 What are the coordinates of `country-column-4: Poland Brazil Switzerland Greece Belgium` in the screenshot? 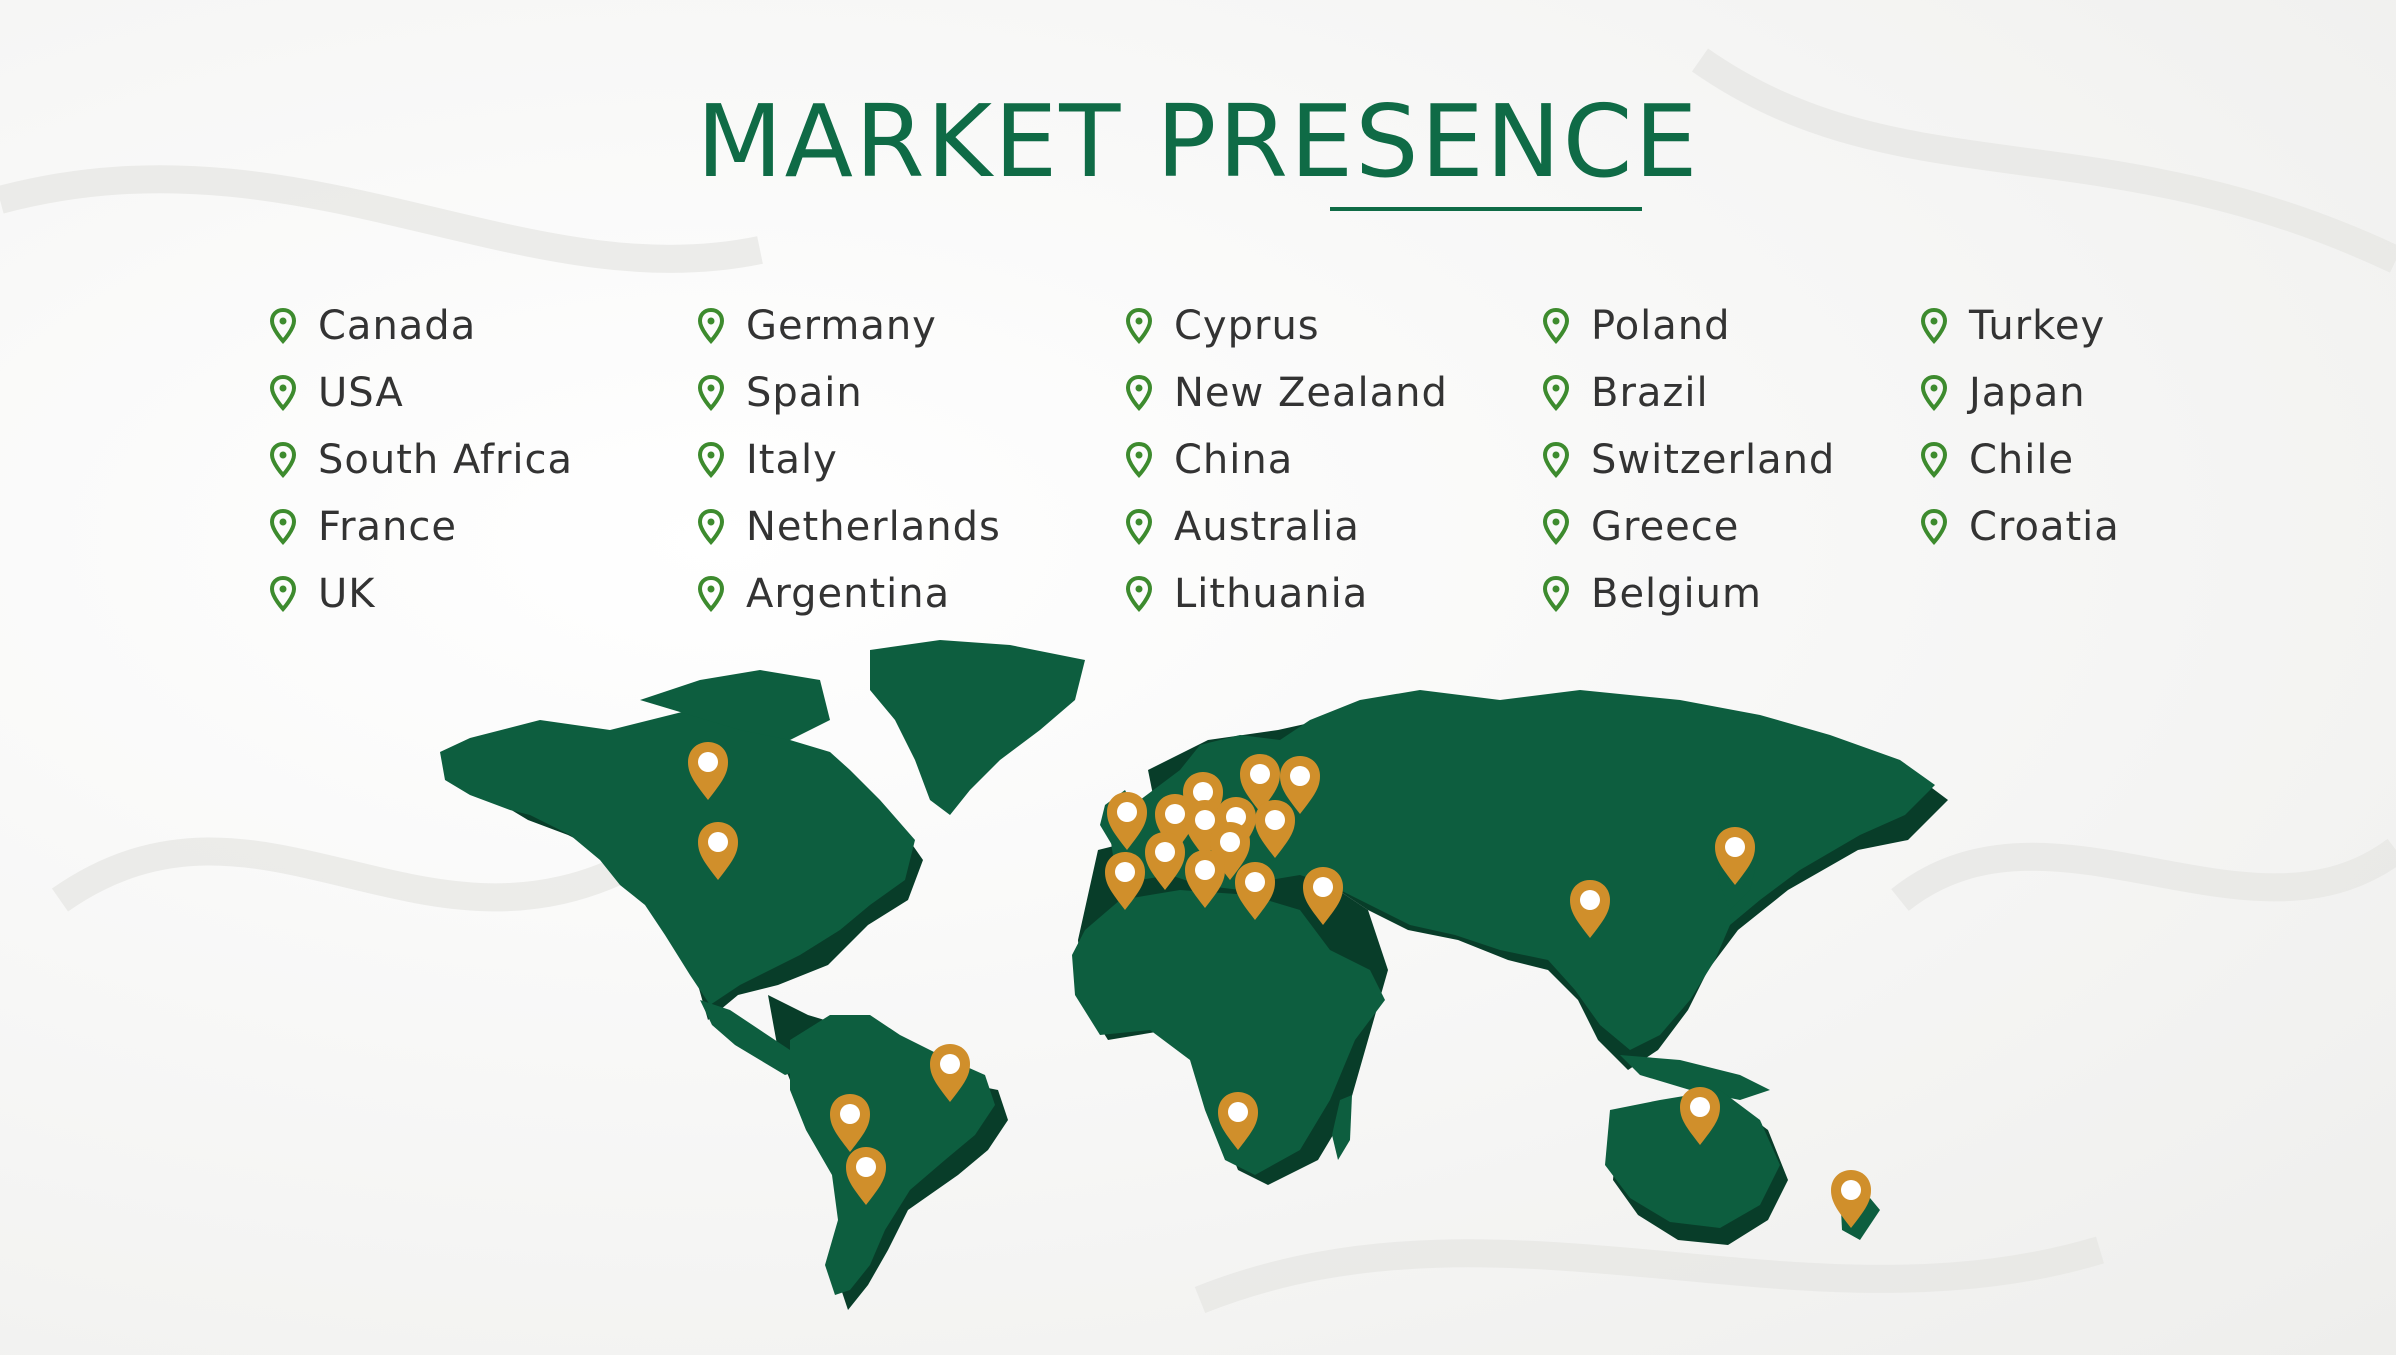 It's located at (1689, 459).